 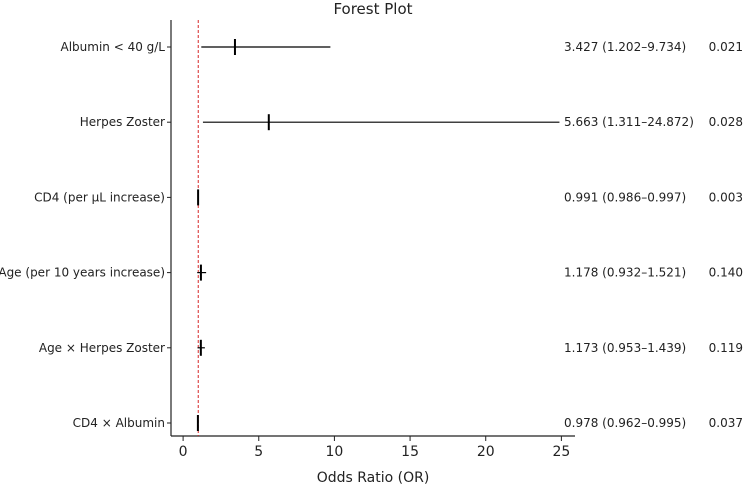 I want to click on forest-row: Herpes Zoster 5.663 (1.311–24.872) 0.028, so click(x=411, y=122).